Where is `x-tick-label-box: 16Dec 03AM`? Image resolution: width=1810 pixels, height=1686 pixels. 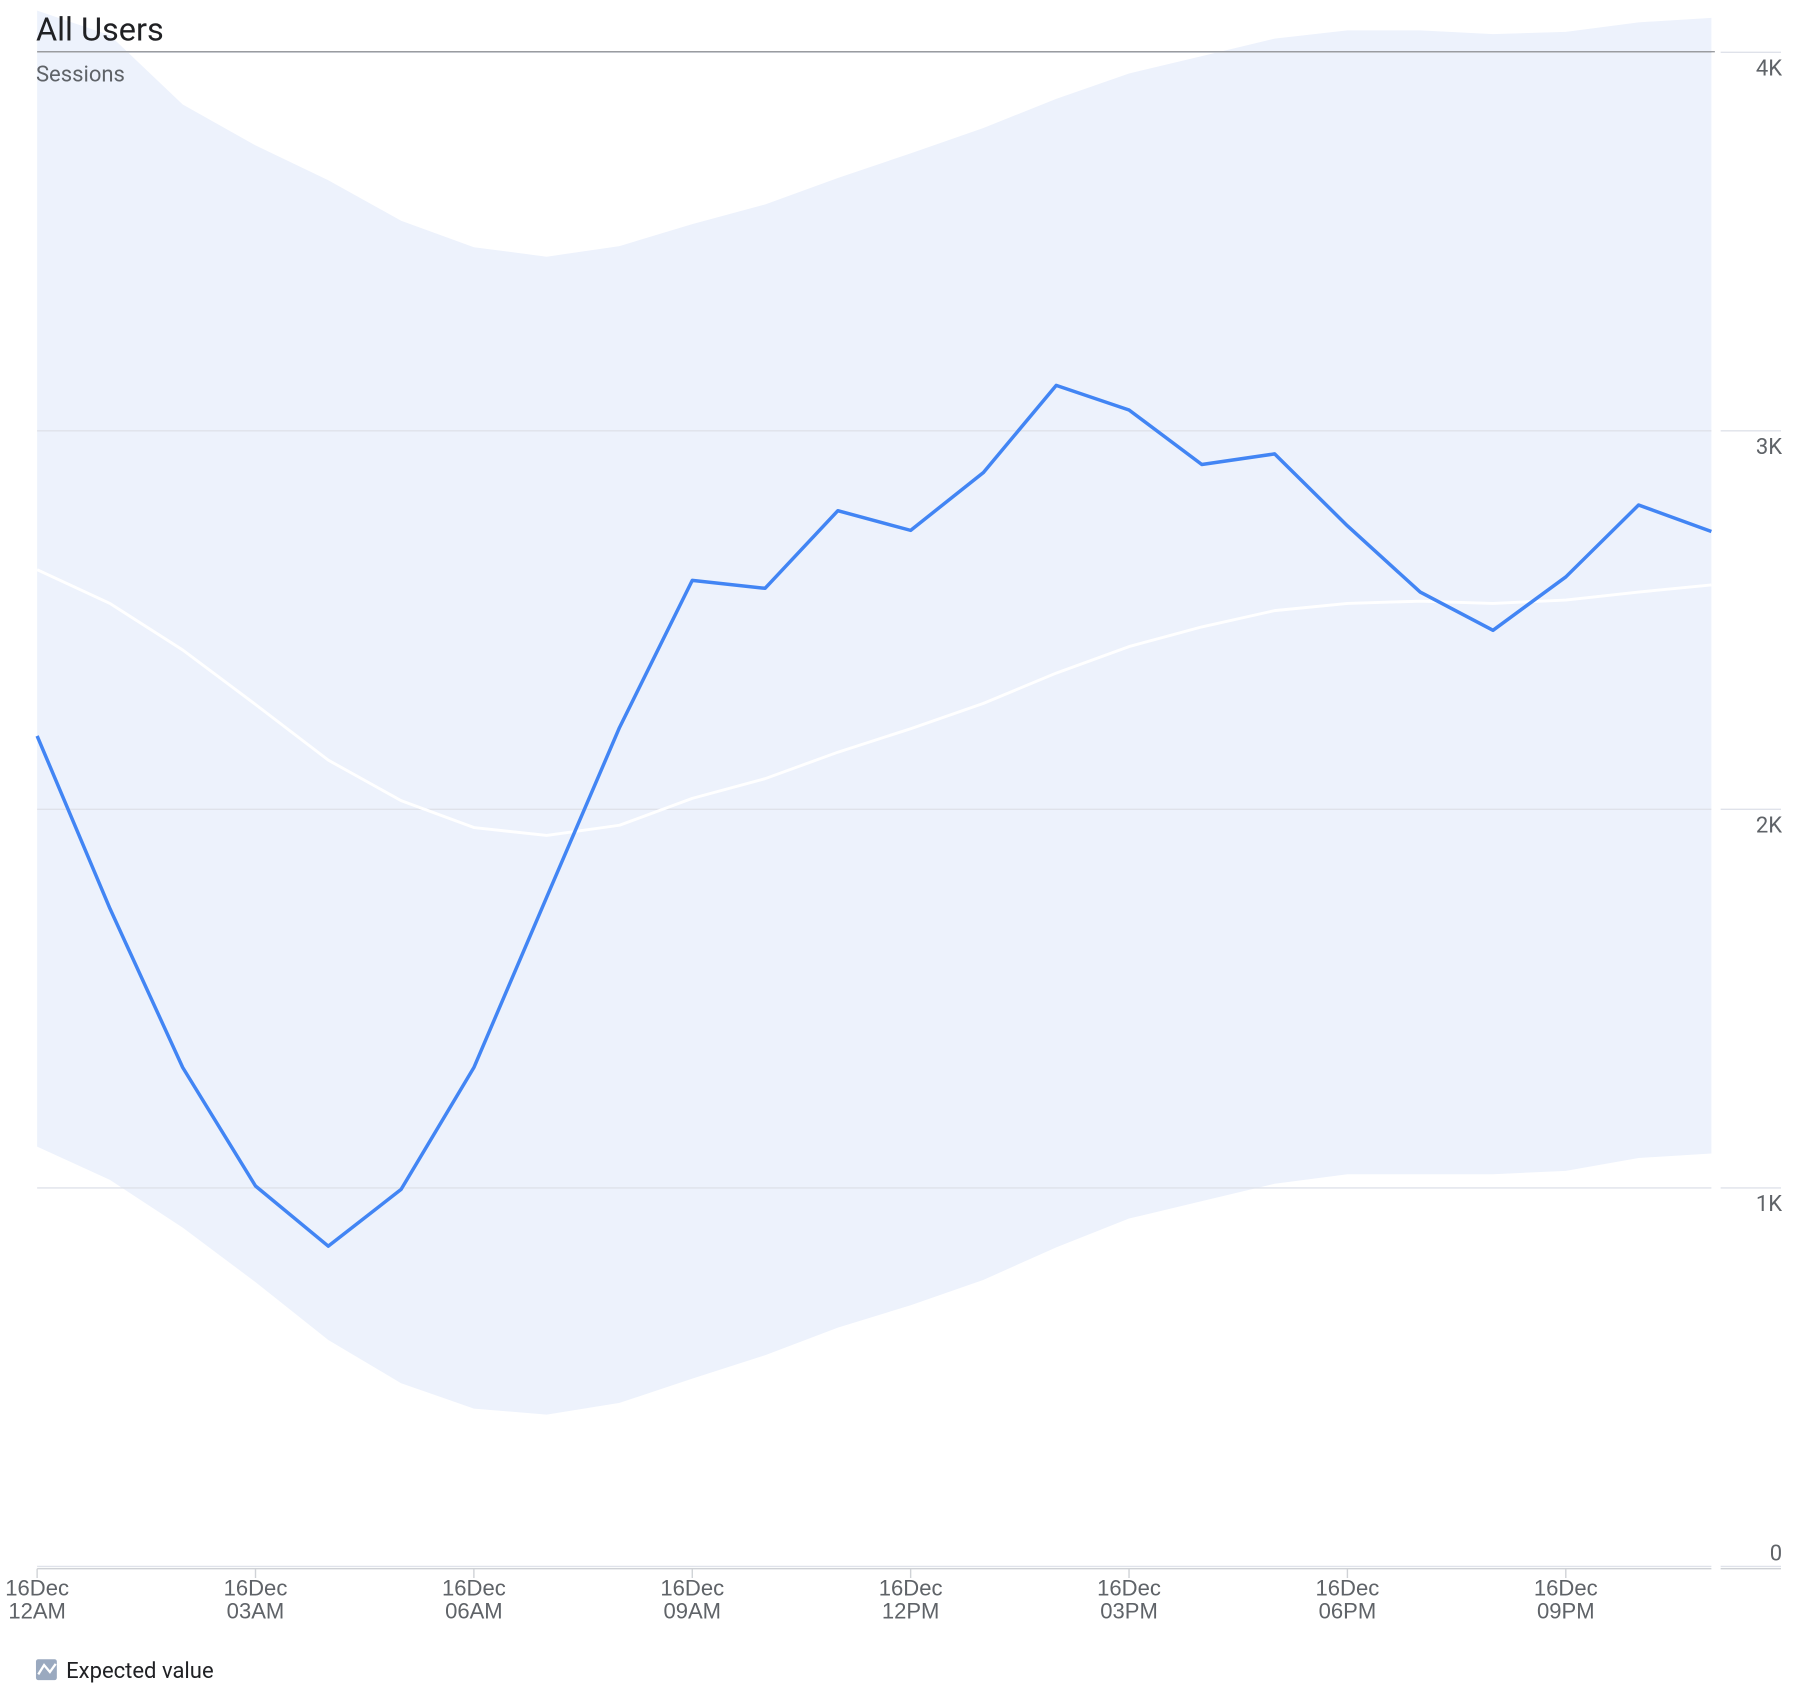
x-tick-label-box: 16Dec 03AM is located at coordinates (255, 1601).